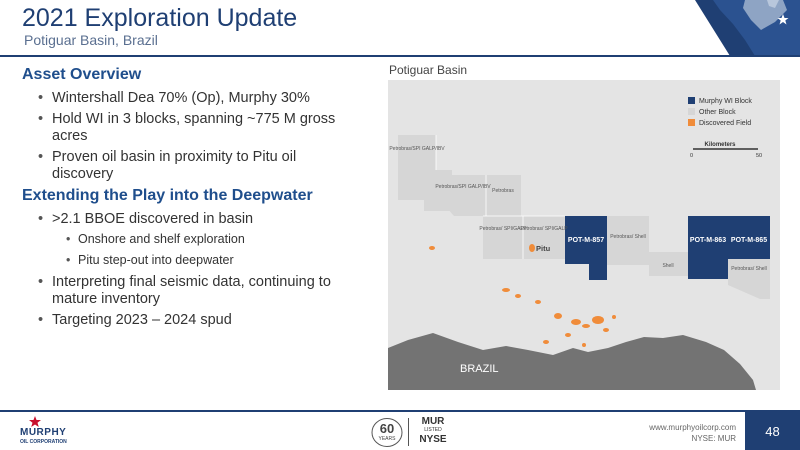 The width and height of the screenshot is (800, 450). What do you see at coordinates (783, 19) in the screenshot?
I see `star-icon` at bounding box center [783, 19].